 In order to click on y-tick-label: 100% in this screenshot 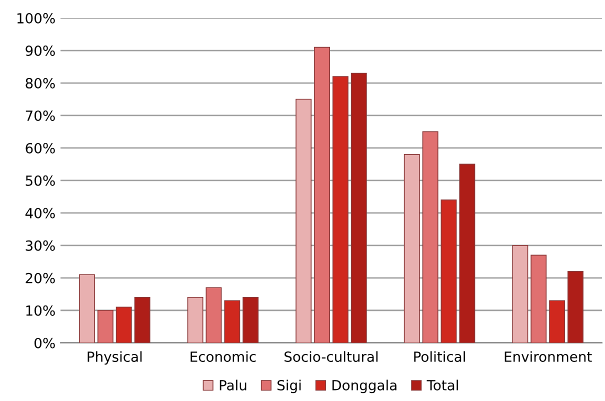, I will do `click(36, 18)`.